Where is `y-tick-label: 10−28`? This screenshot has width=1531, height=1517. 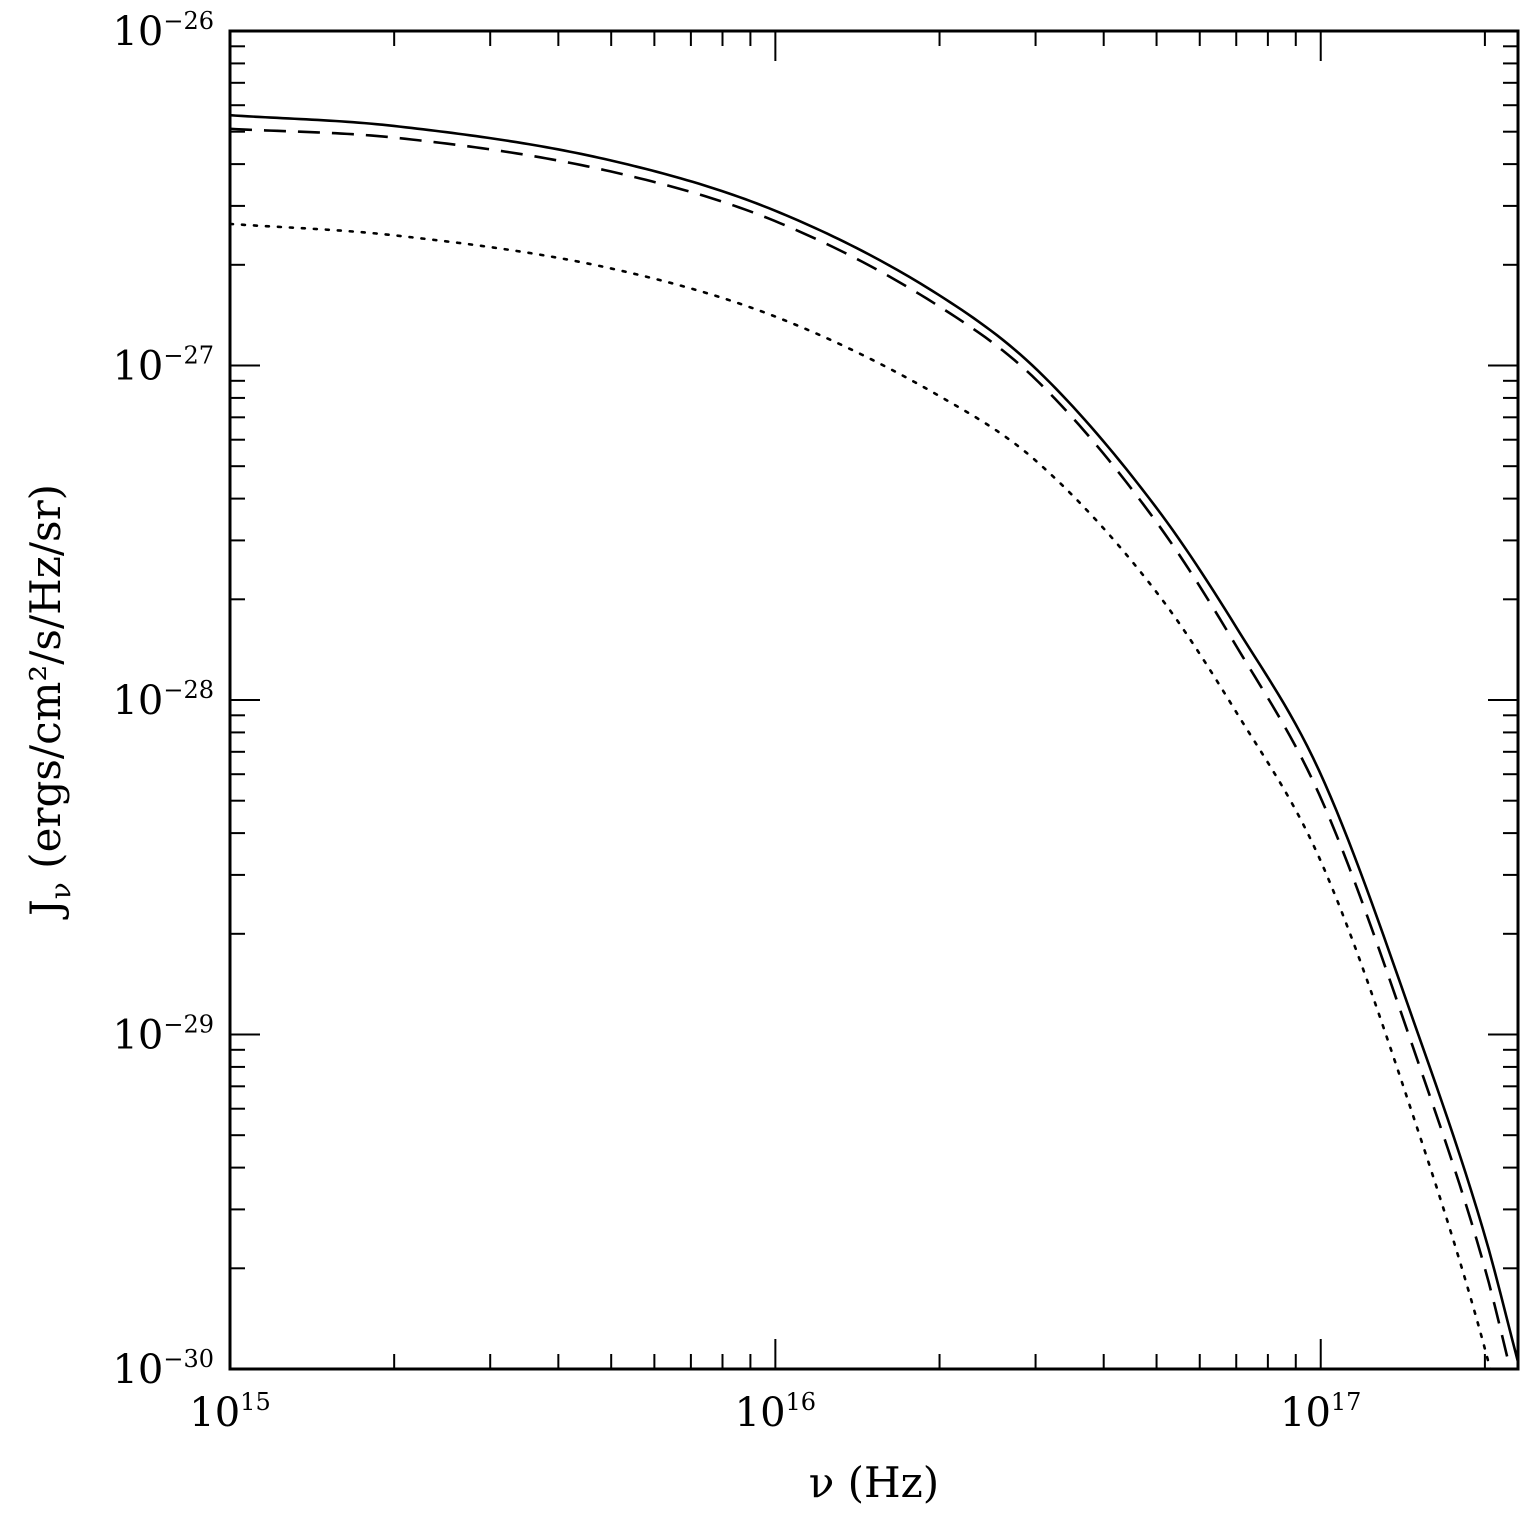 y-tick-label: 10−28 is located at coordinates (163, 700).